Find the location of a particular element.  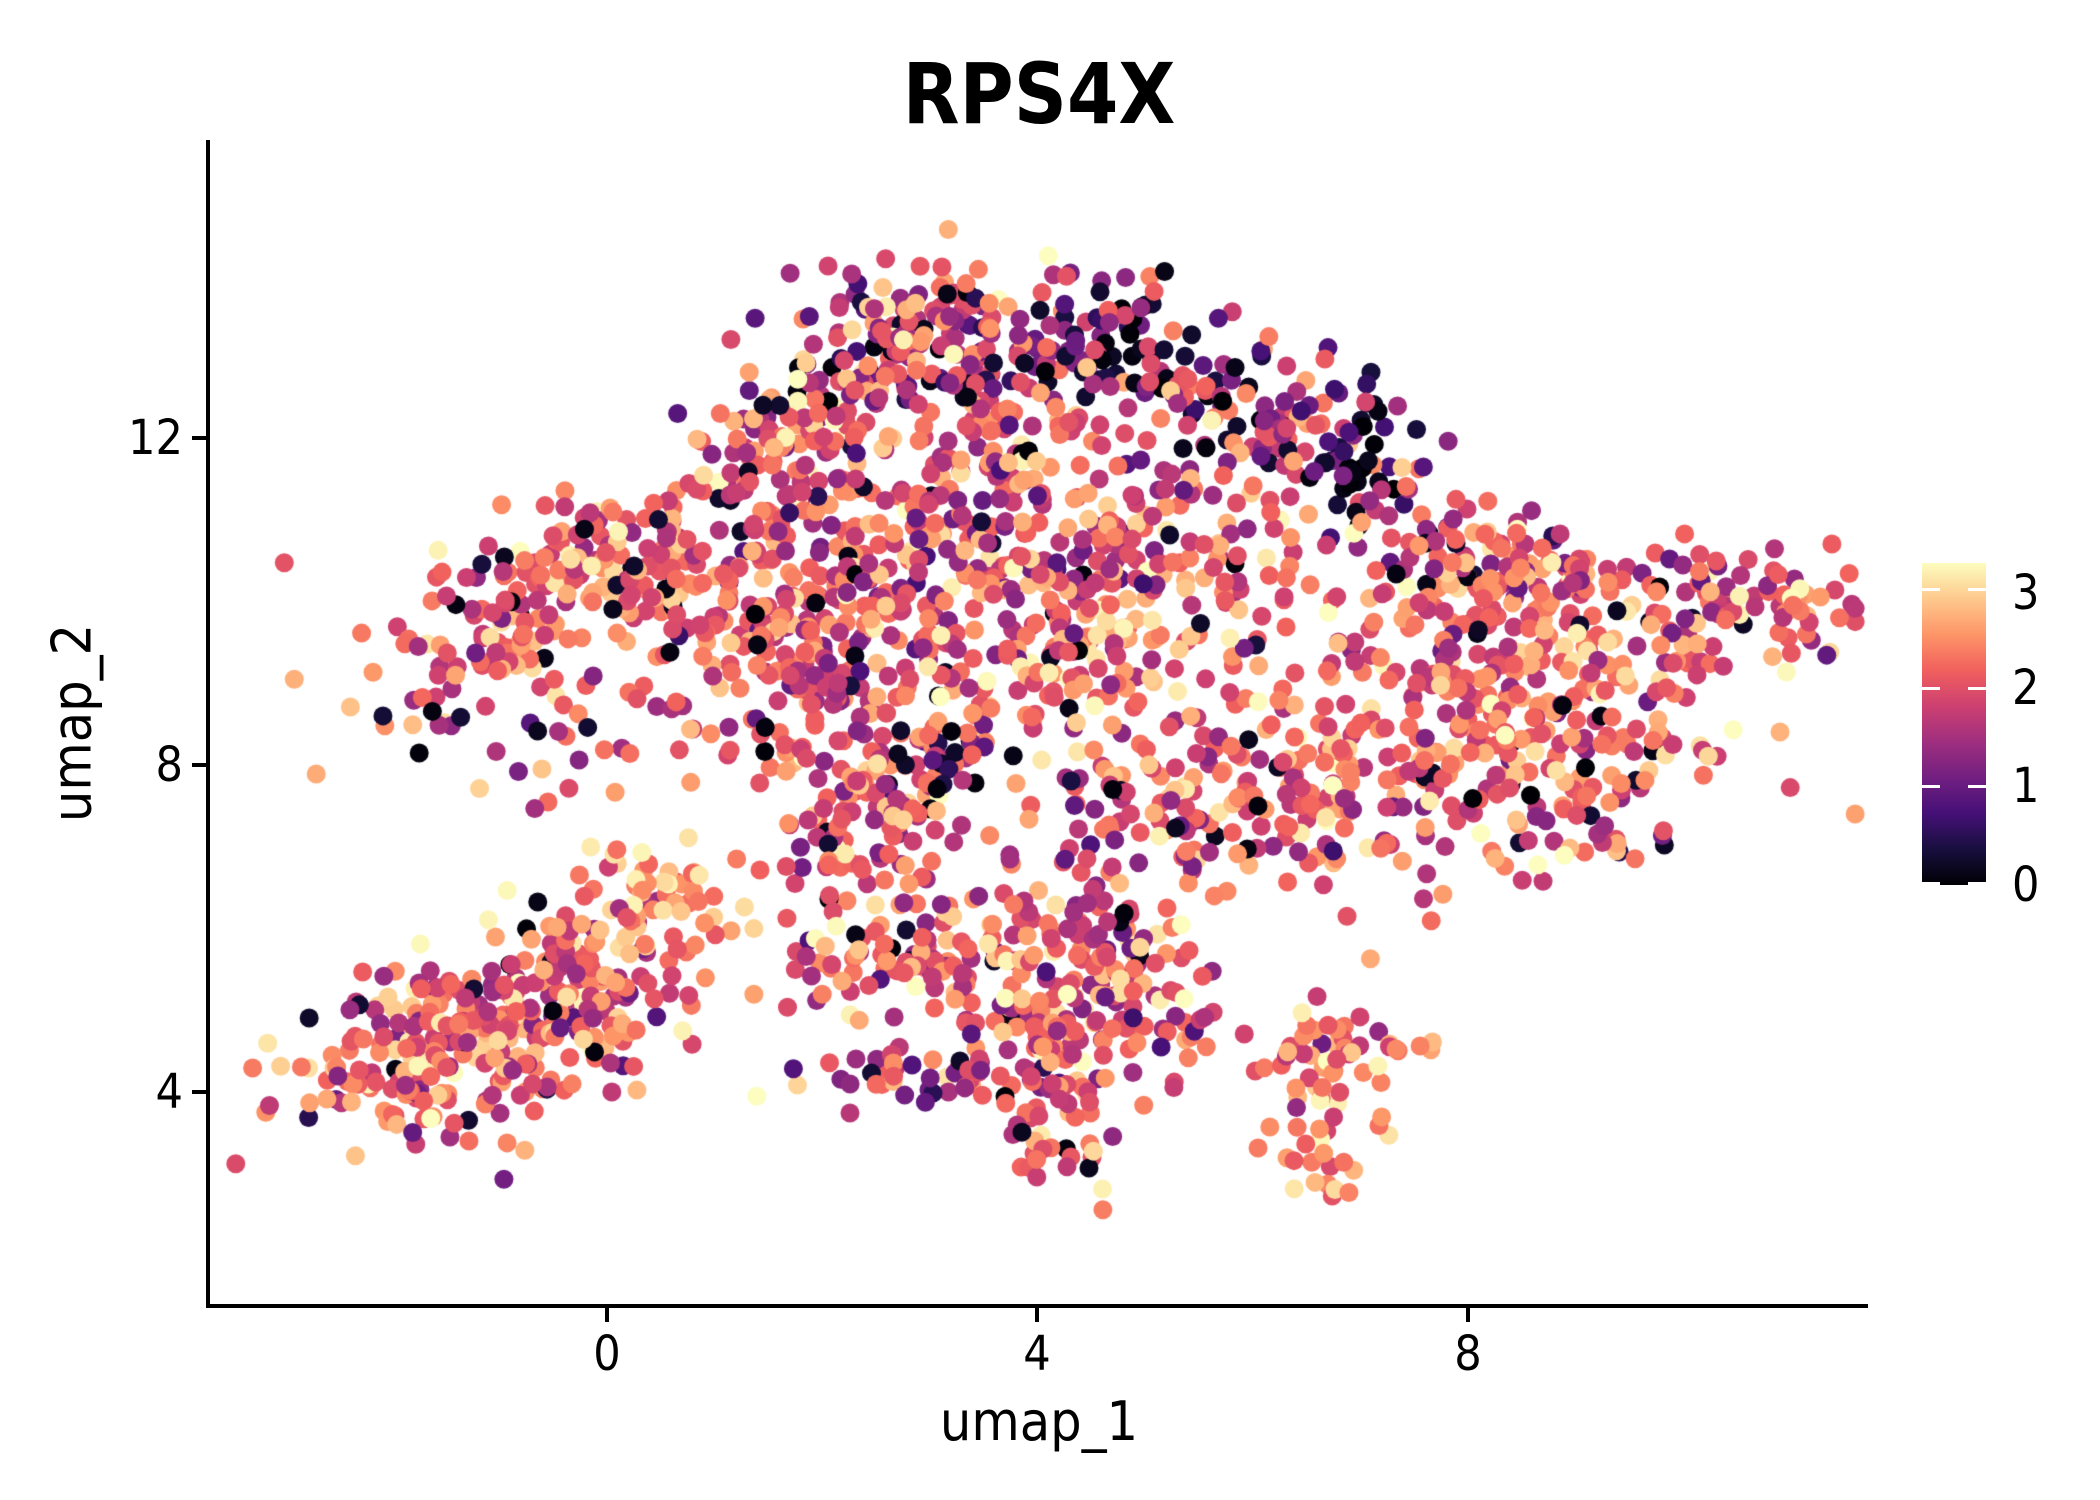

colorbar-tick-mark-0-right is located at coordinates (1977, 883).